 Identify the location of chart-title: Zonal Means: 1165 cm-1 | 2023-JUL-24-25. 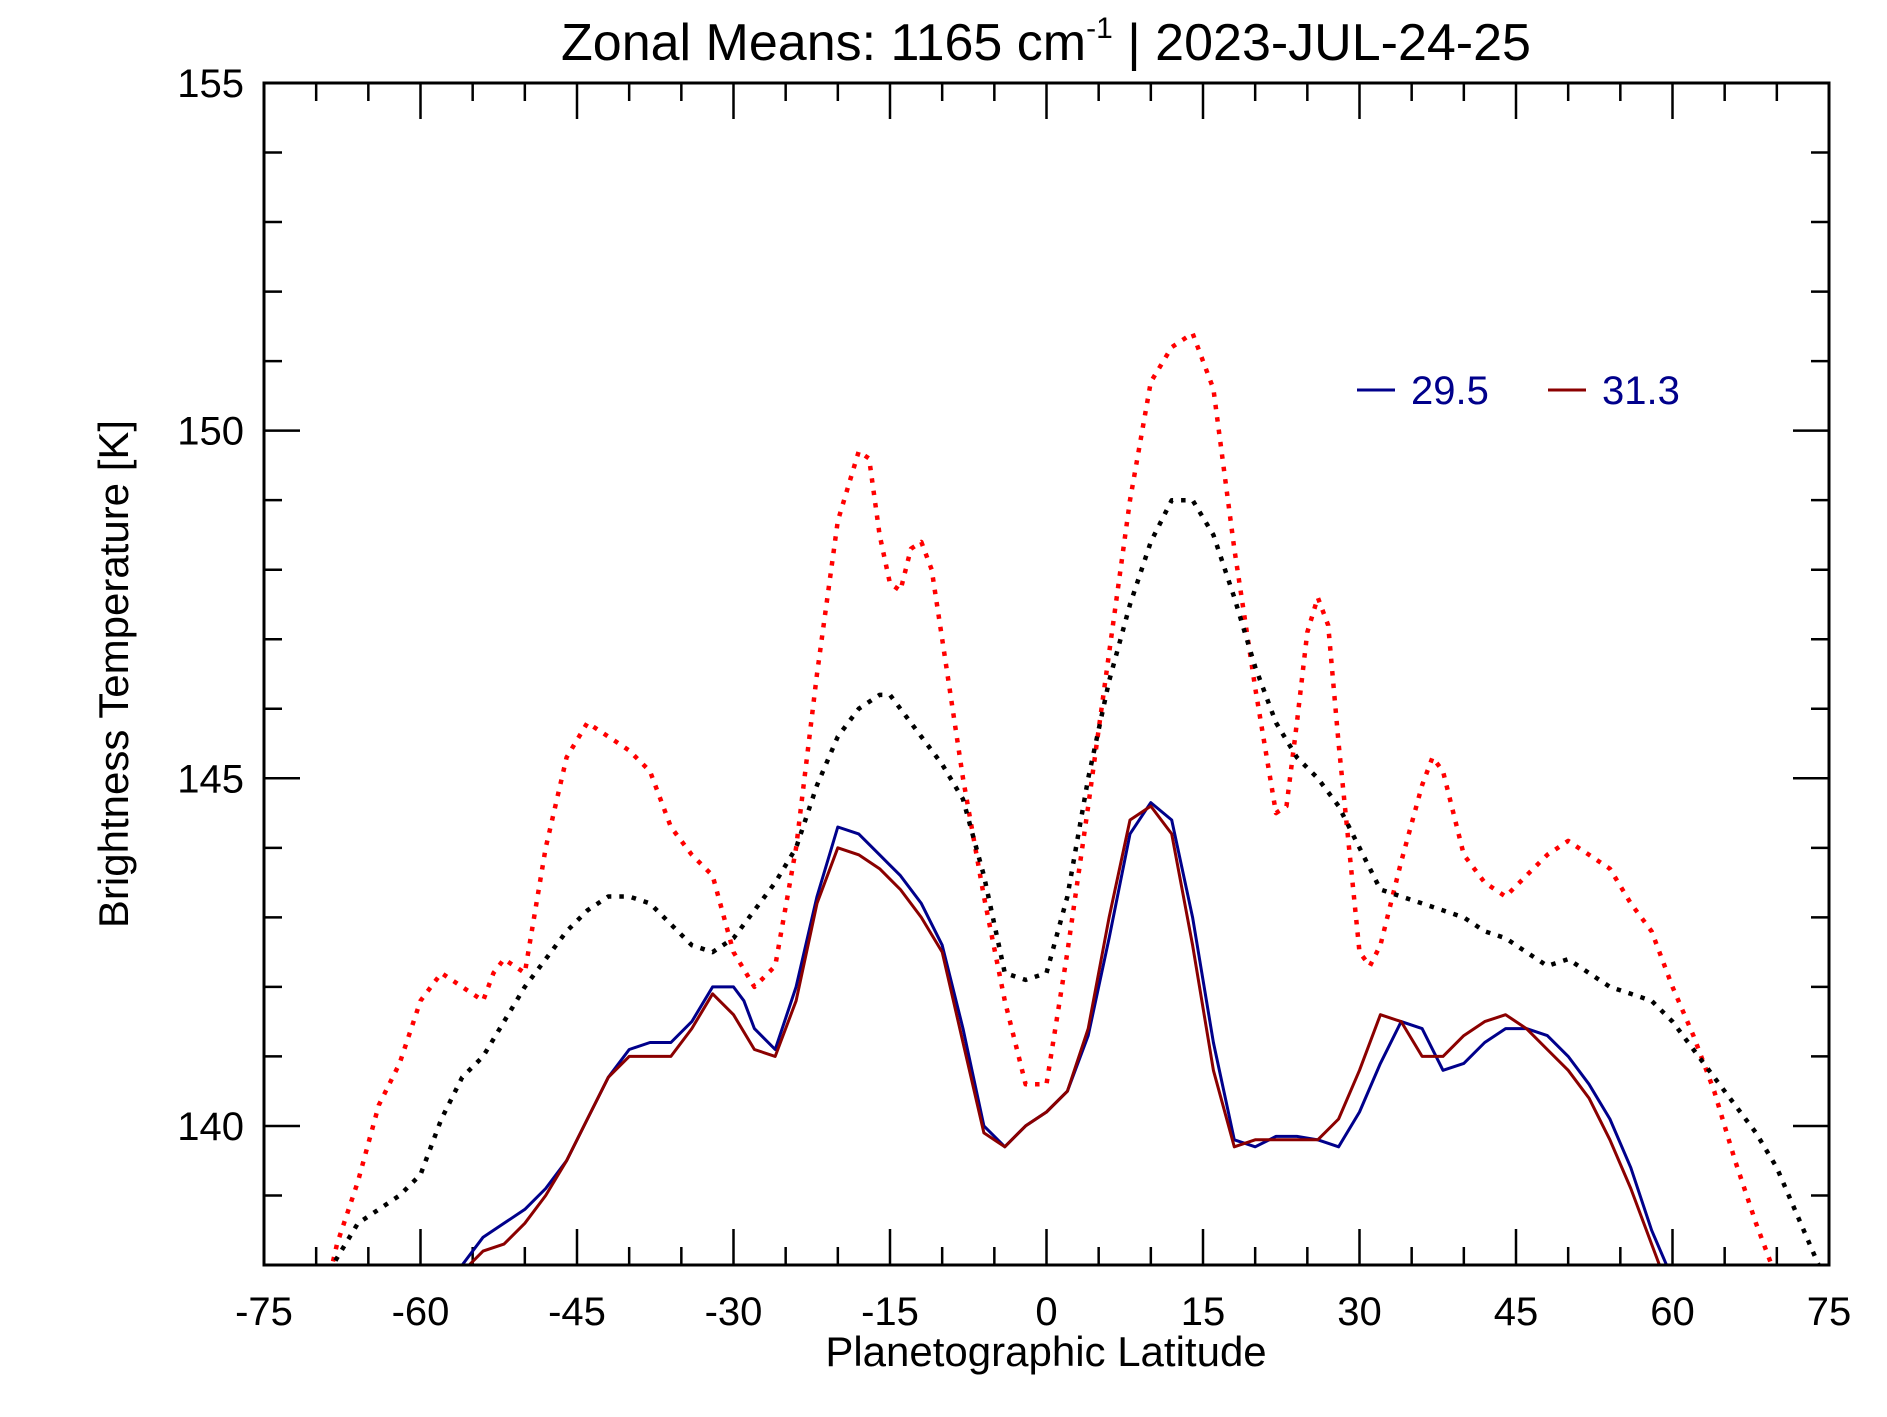
(1046, 42).